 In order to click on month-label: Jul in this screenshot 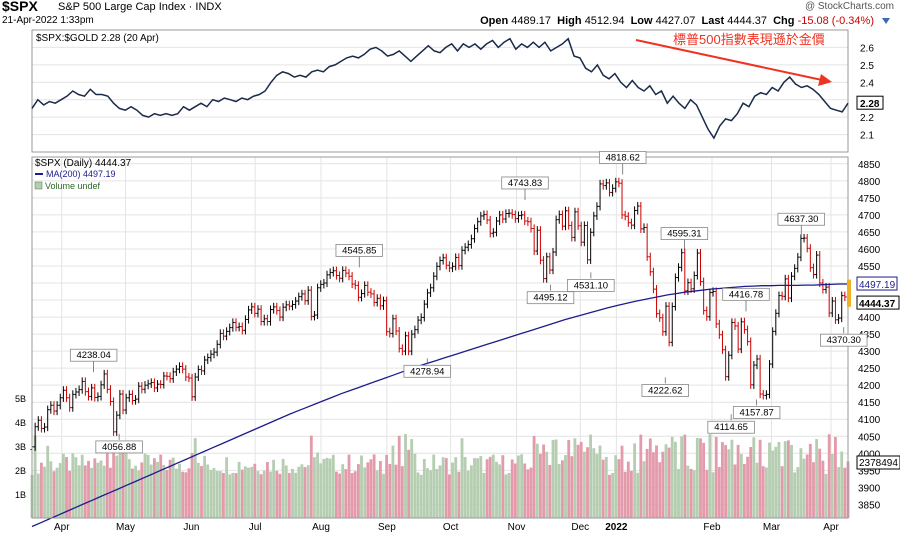, I will do `click(255, 527)`.